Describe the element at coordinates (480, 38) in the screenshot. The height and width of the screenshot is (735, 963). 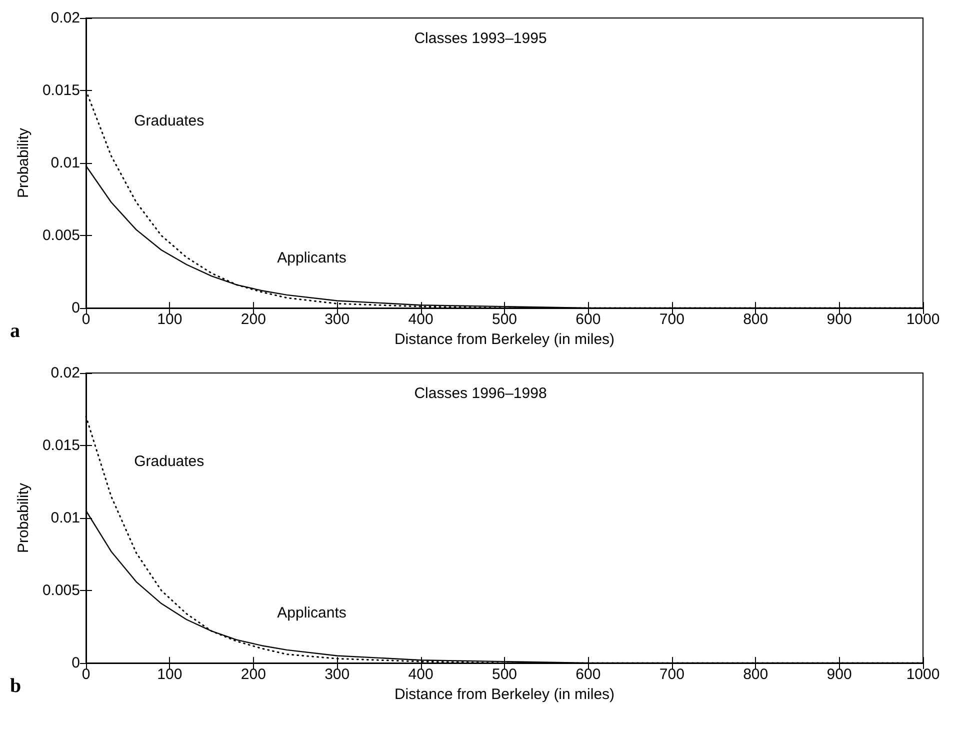
I see `text: Classes 1993–1995` at that location.